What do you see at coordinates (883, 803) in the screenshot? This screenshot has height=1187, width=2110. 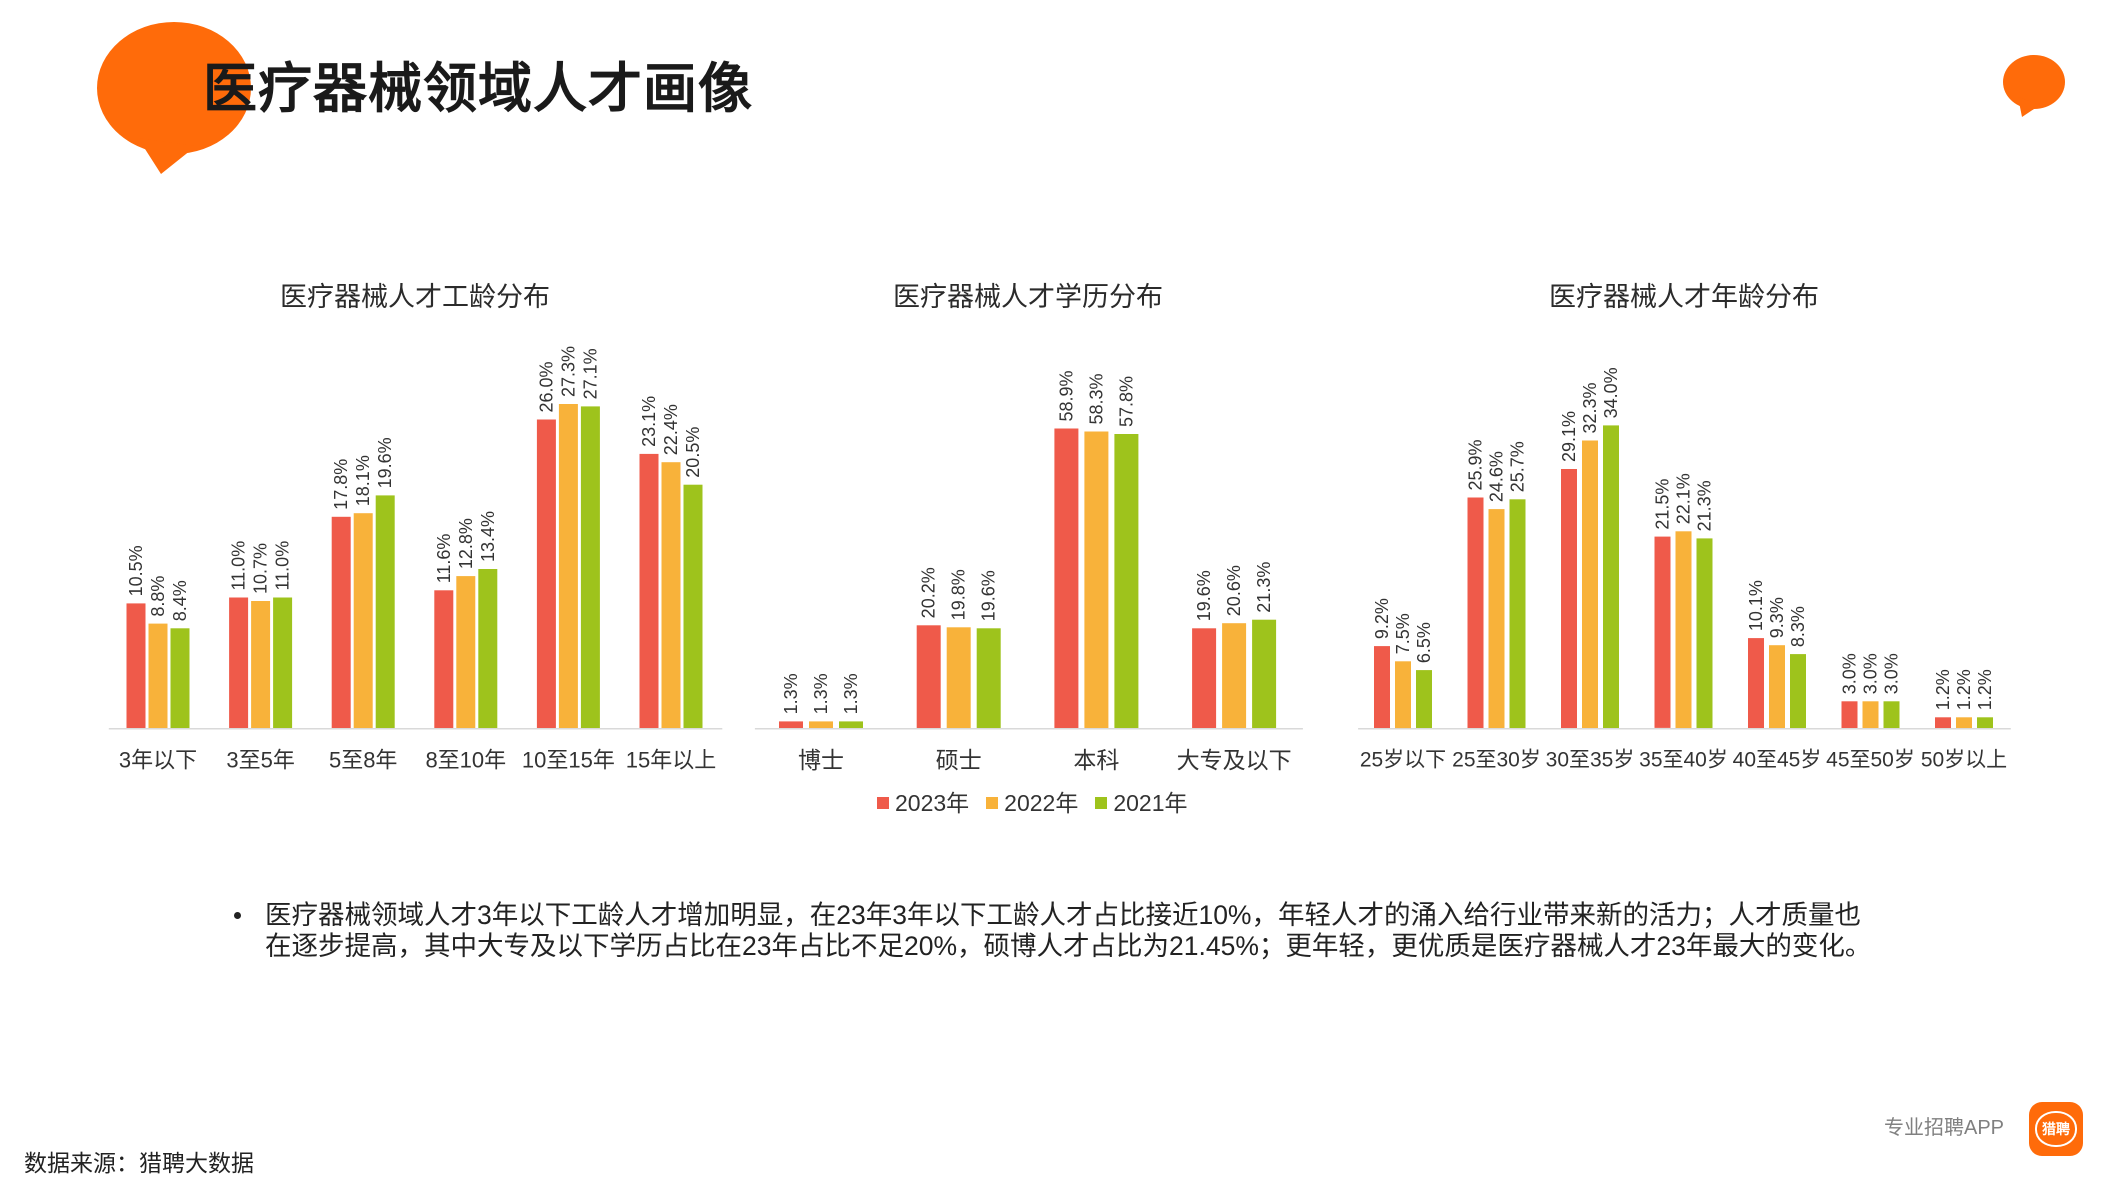 I see `legend-swatch-2023` at bounding box center [883, 803].